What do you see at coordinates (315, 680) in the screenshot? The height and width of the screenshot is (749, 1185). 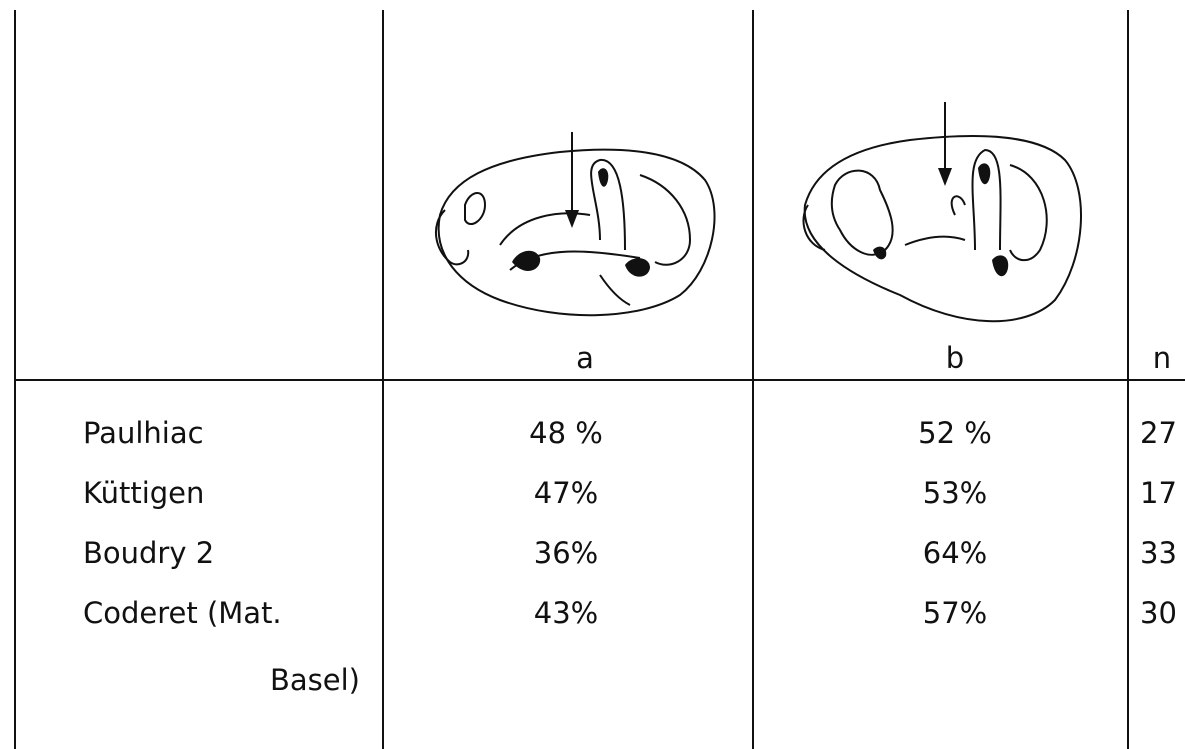 I see `site-name: Basel)` at bounding box center [315, 680].